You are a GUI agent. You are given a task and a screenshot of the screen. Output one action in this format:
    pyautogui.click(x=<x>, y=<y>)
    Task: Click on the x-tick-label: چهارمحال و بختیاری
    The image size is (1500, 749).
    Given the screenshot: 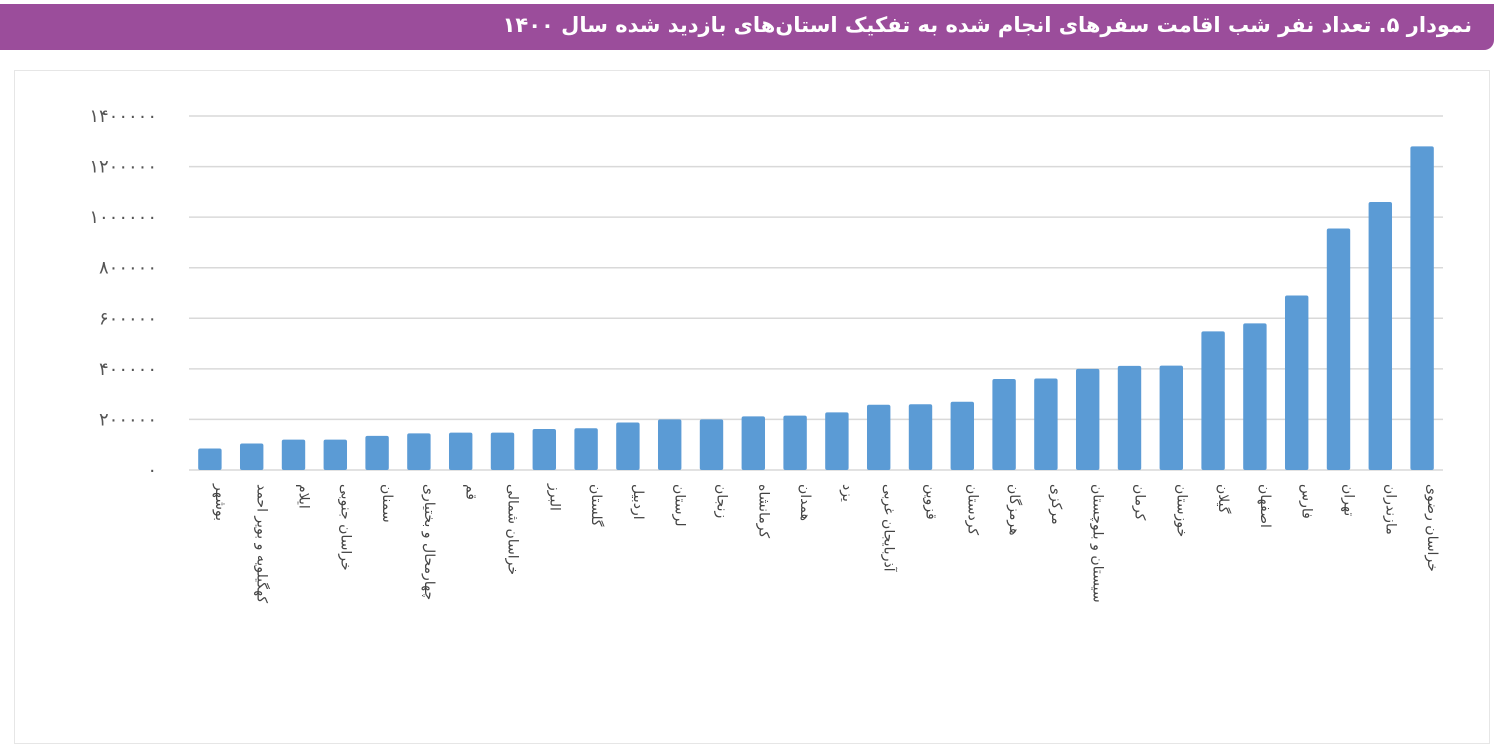 What is the action you would take?
    pyautogui.click(x=429, y=542)
    